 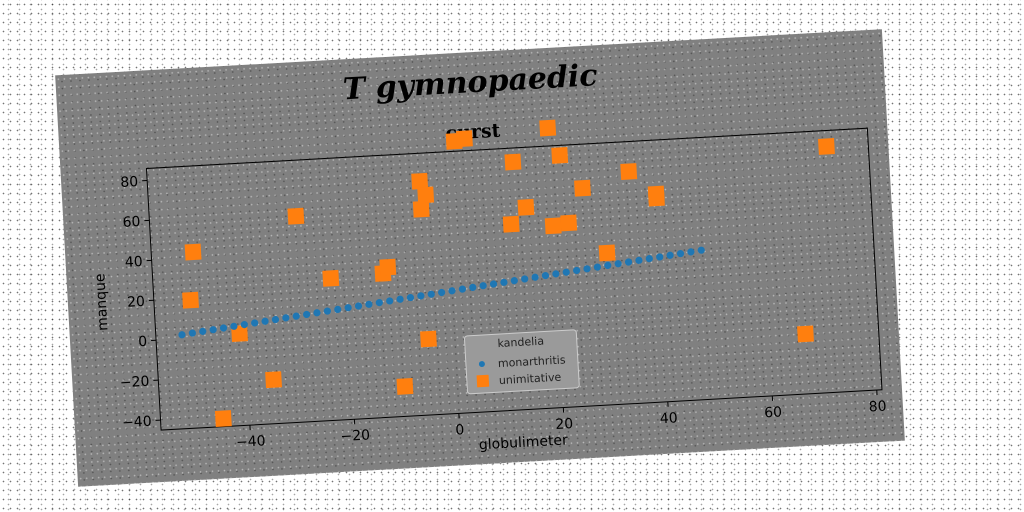 What do you see at coordinates (133, 262) in the screenshot?
I see `y-tick-label: 40` at bounding box center [133, 262].